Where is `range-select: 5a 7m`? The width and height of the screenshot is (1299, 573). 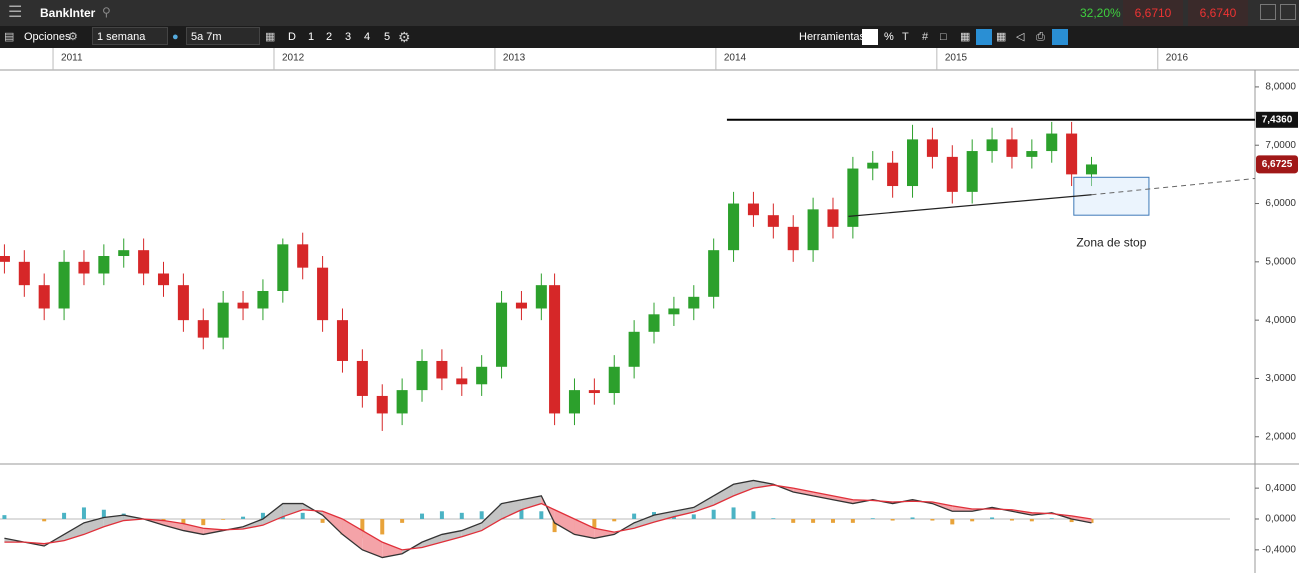 range-select: 5a 7m is located at coordinates (223, 36).